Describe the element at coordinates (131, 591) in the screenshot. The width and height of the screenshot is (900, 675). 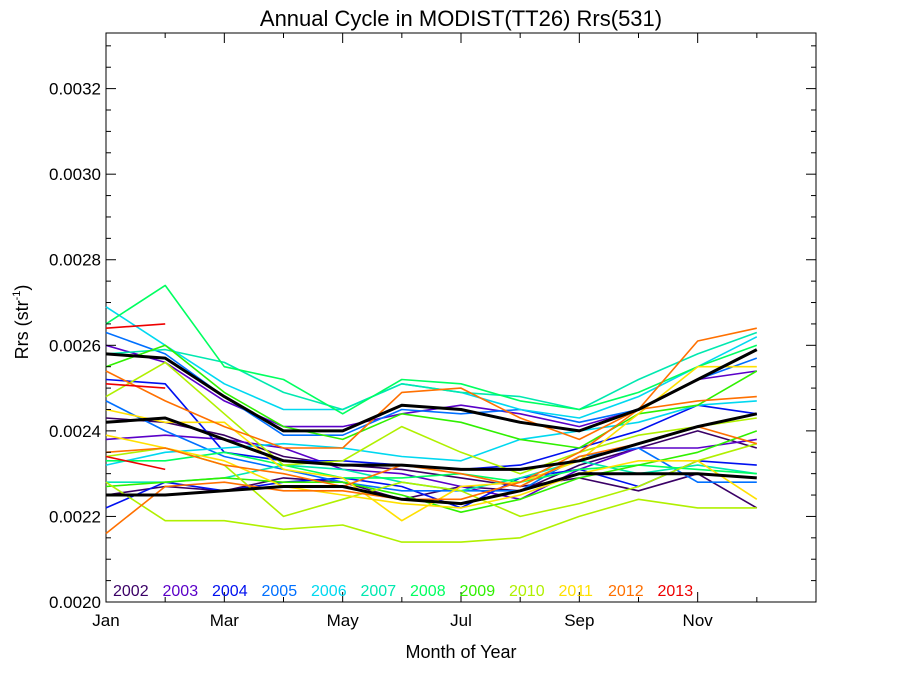
I see `legend-entry-2002: 2002` at that location.